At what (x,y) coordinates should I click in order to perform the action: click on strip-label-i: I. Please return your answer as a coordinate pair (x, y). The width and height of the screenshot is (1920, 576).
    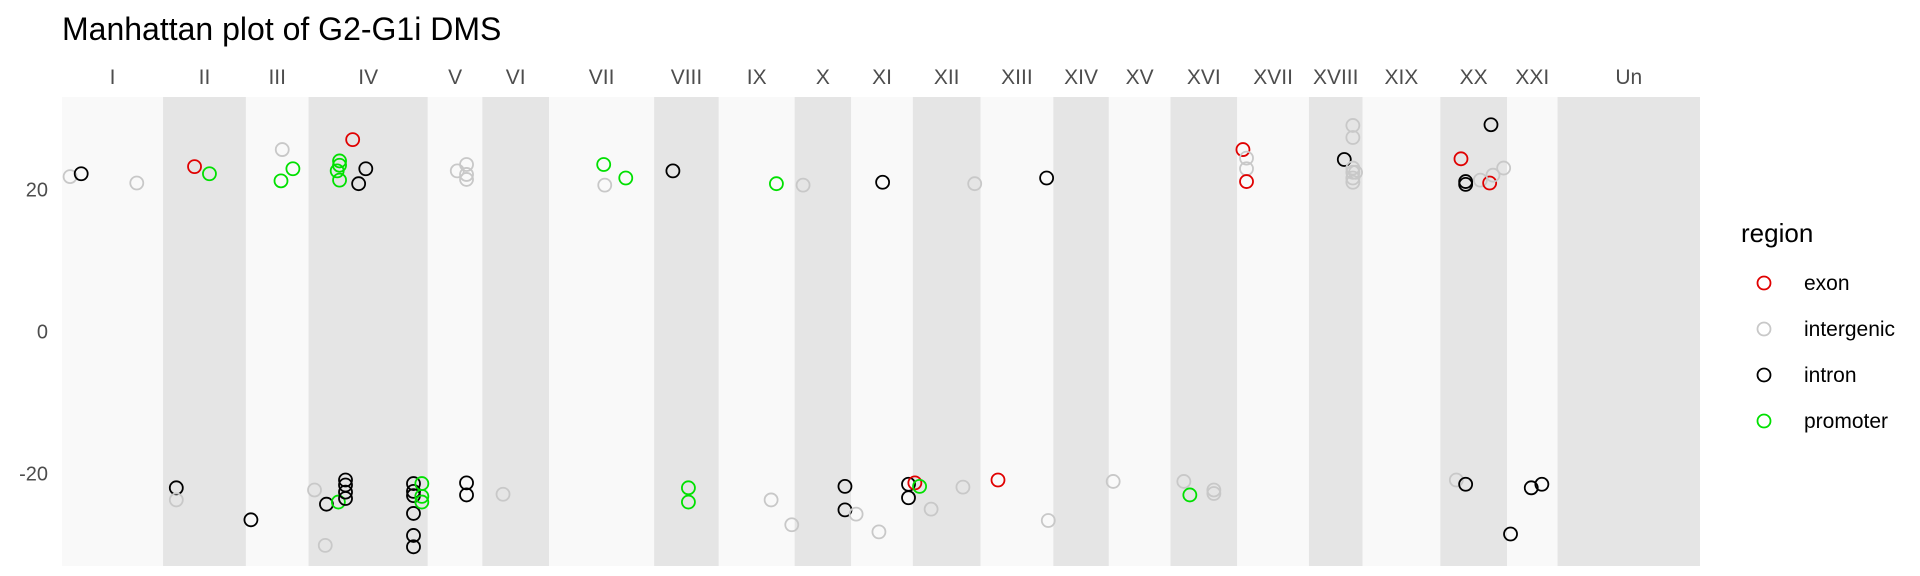
    Looking at the image, I should click on (113, 77).